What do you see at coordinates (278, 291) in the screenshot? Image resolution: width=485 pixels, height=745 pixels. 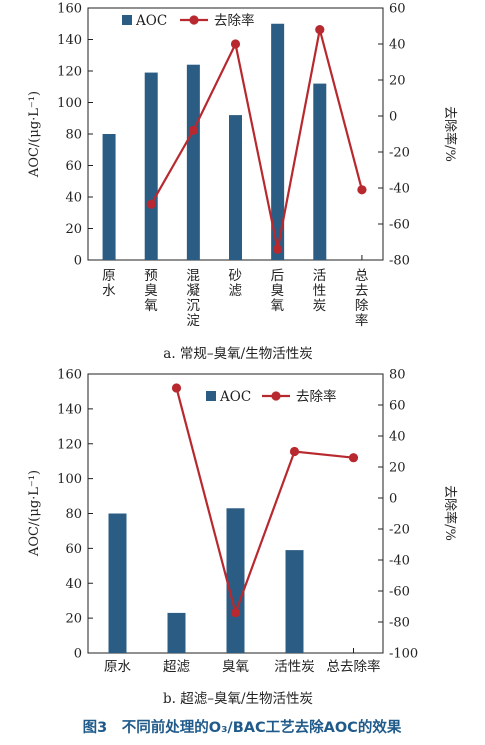 I see `category-label: 后臭氧` at bounding box center [278, 291].